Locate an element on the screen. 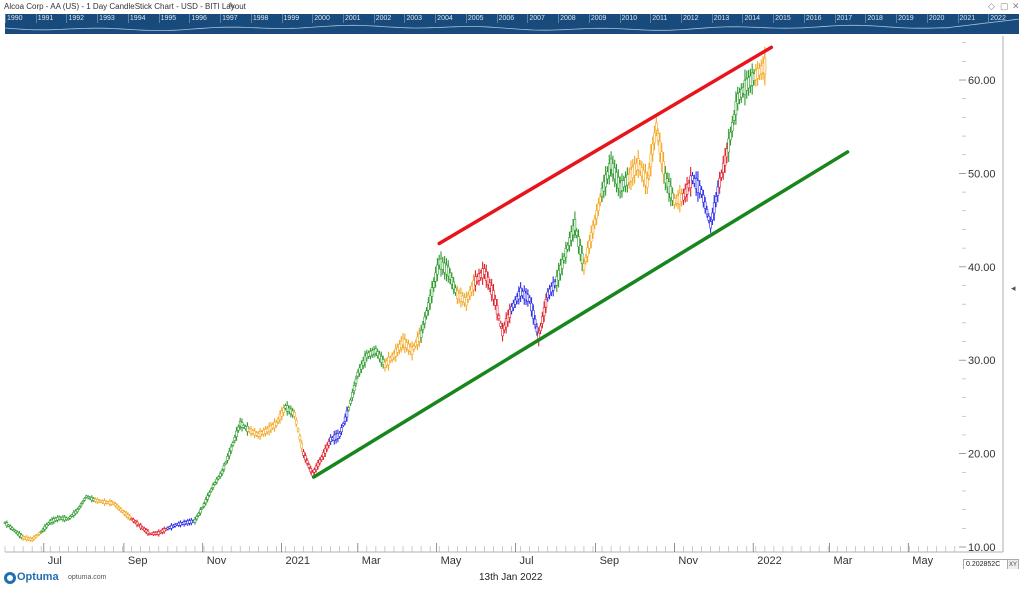 The image size is (1024, 589). x-tick-label: 2022 is located at coordinates (769, 561).